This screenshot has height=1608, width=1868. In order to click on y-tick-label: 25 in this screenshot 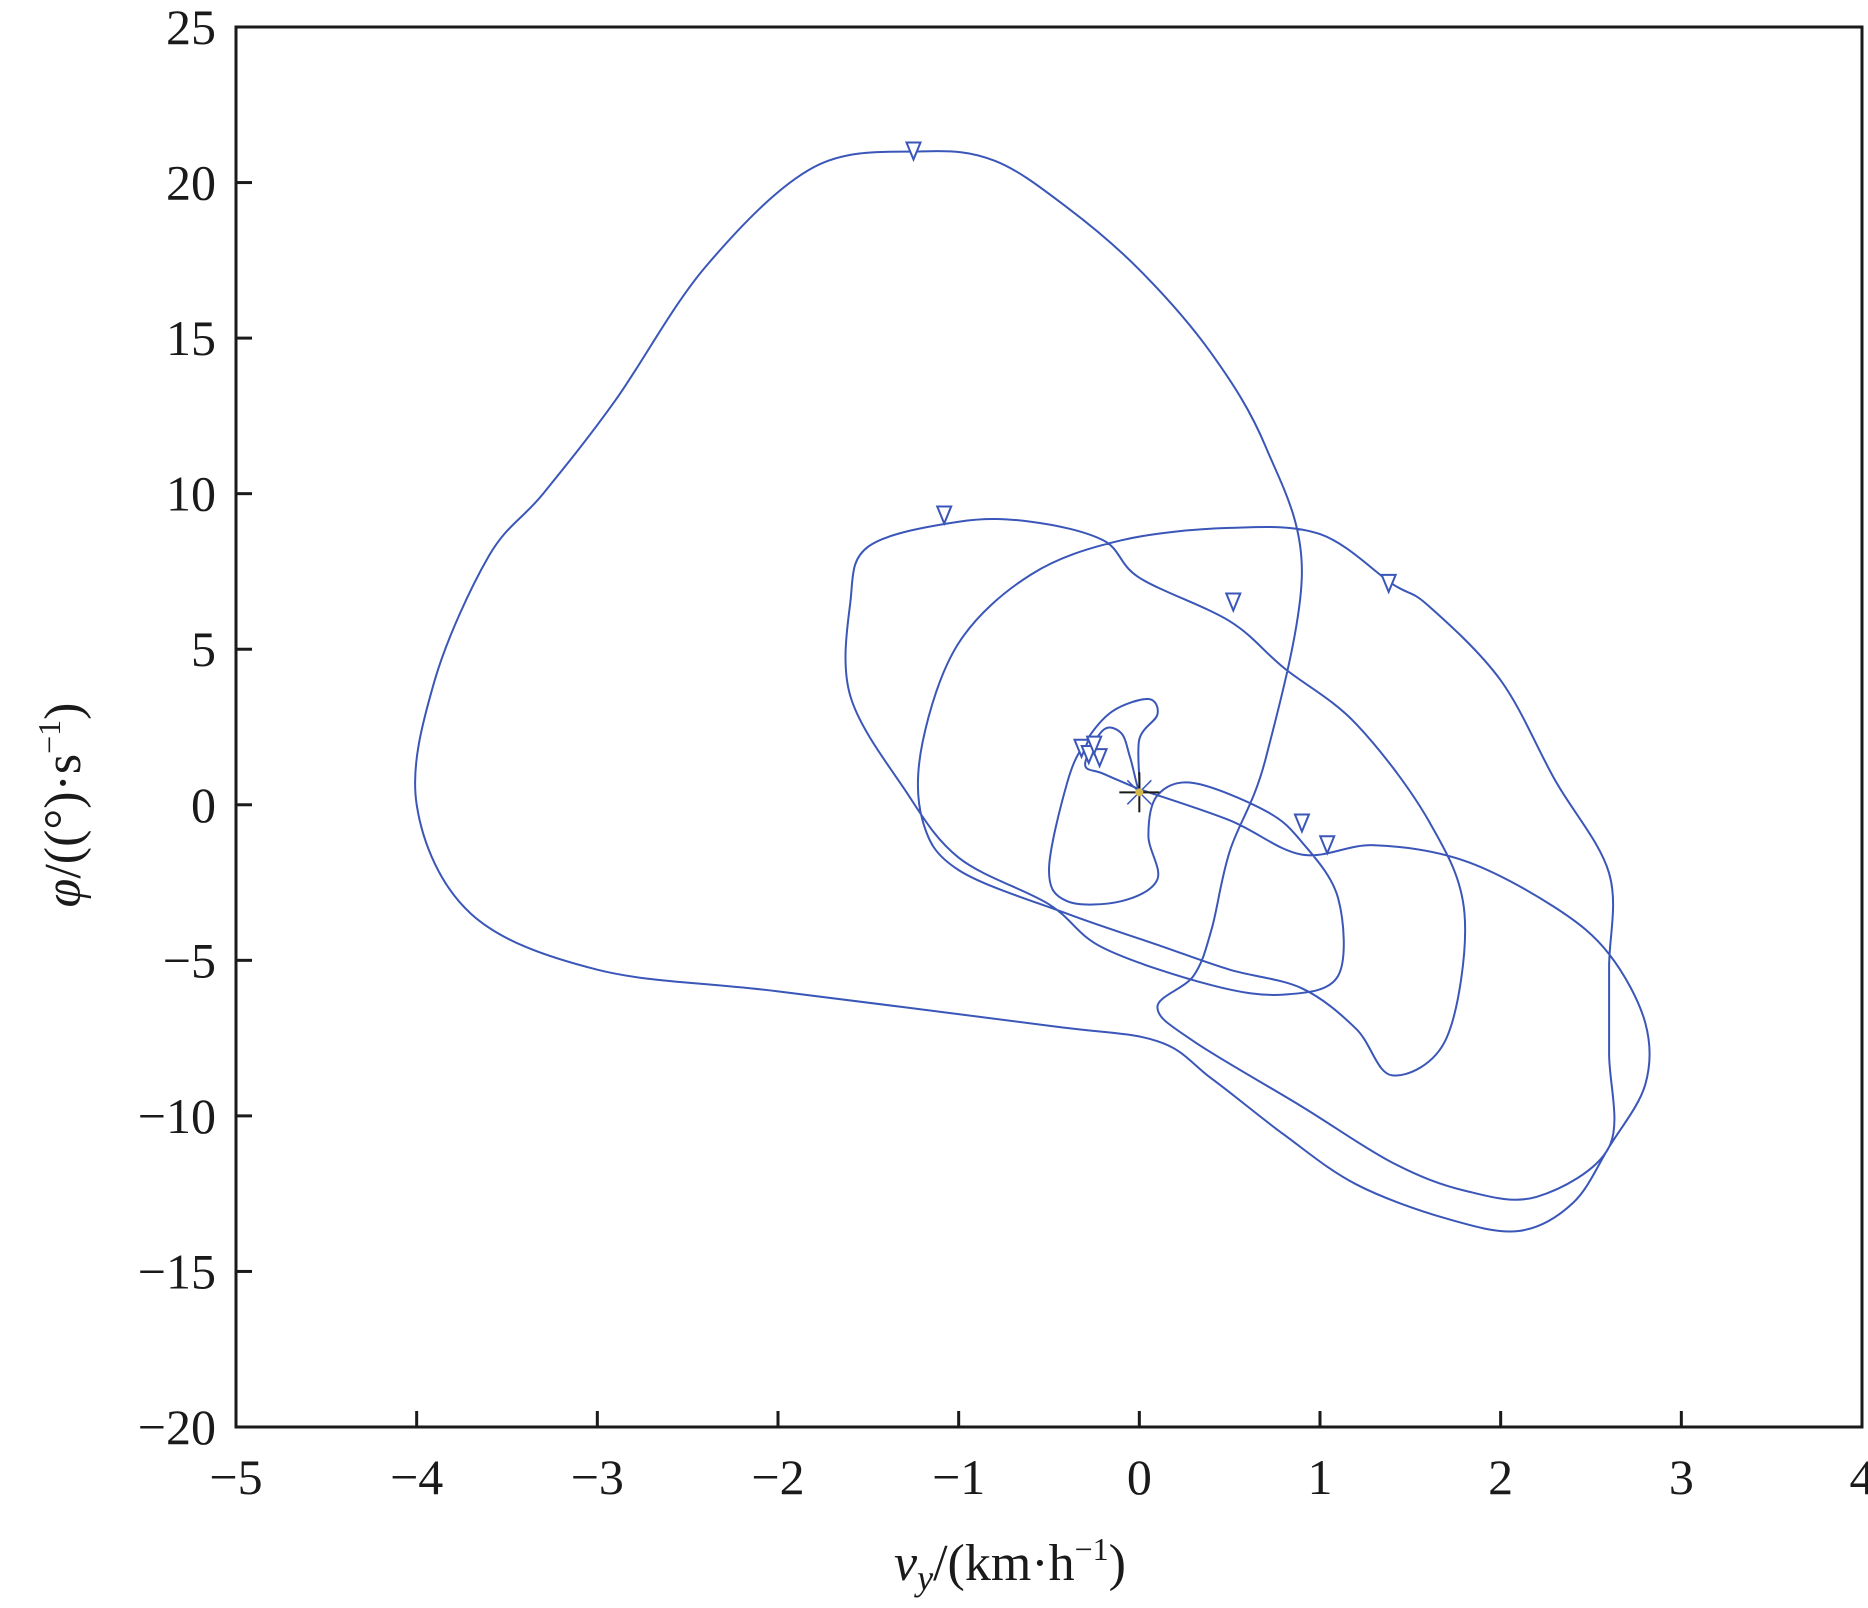, I will do `click(191, 27)`.